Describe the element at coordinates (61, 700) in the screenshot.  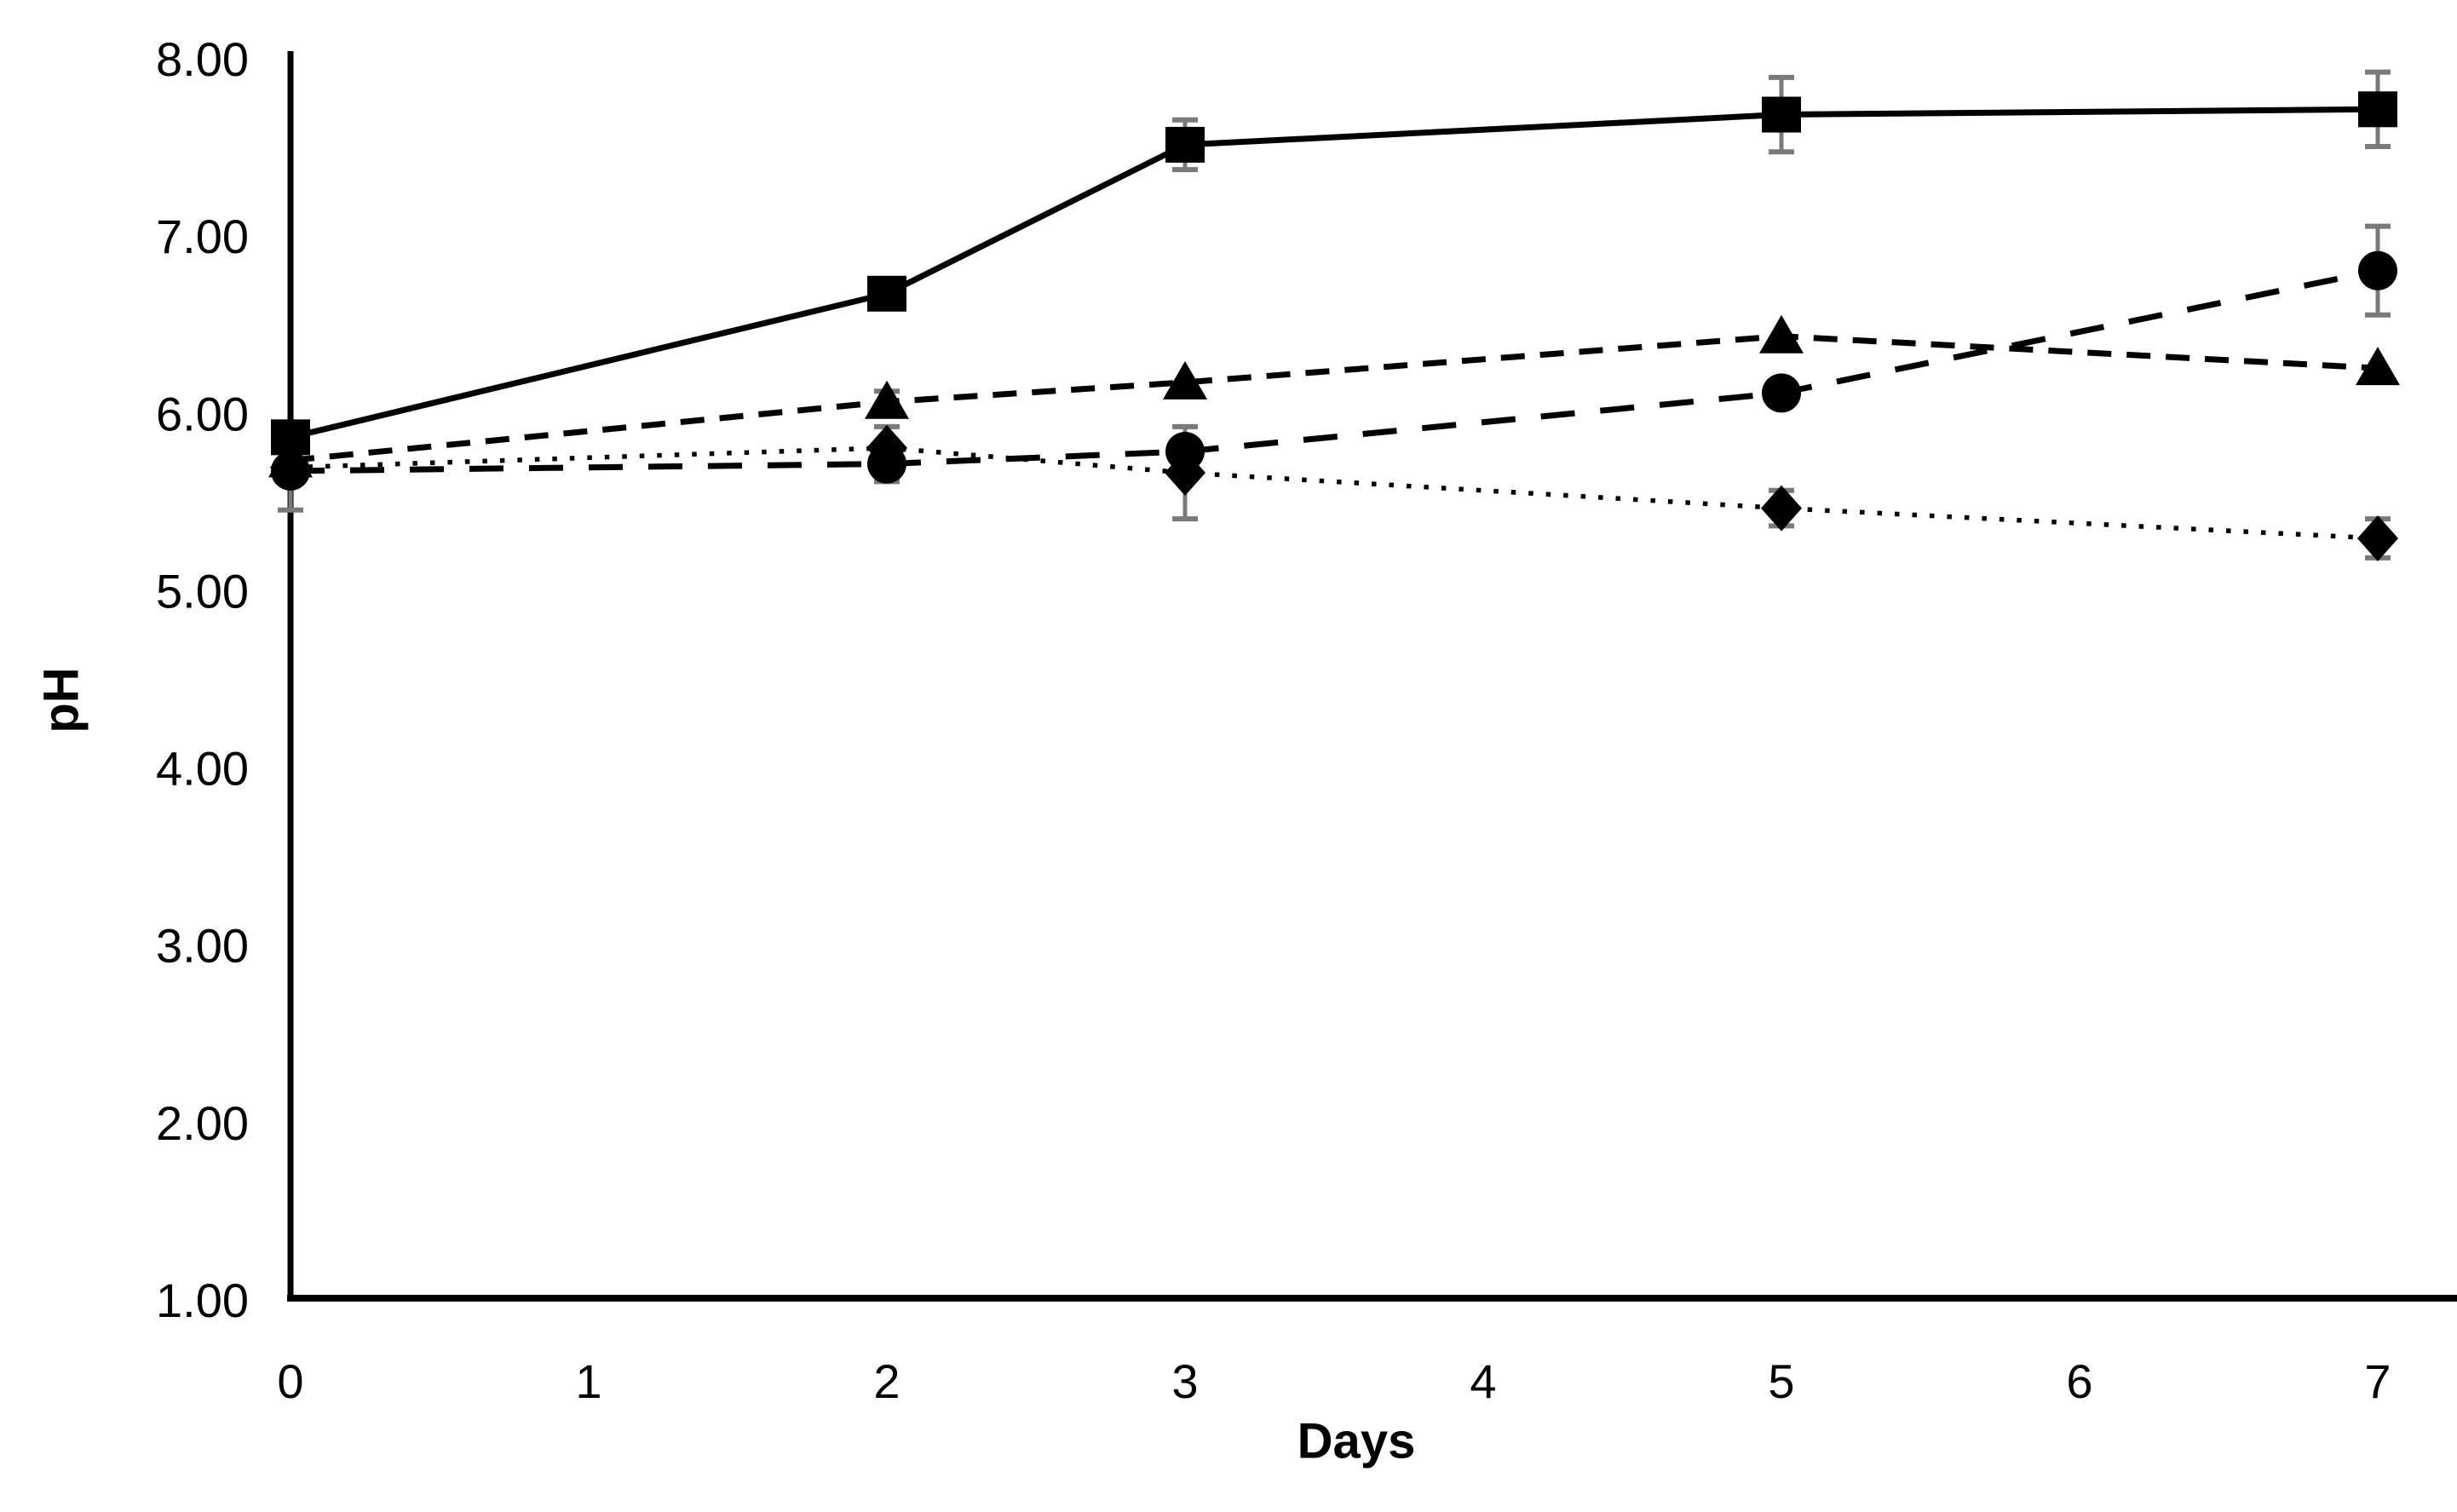
I see `y-axis-title: pH` at that location.